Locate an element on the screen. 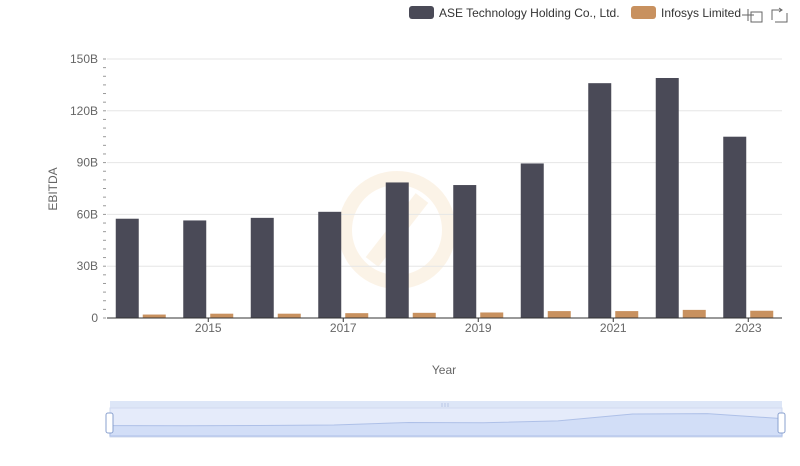  x-tick-label: 2017 is located at coordinates (343, 328).